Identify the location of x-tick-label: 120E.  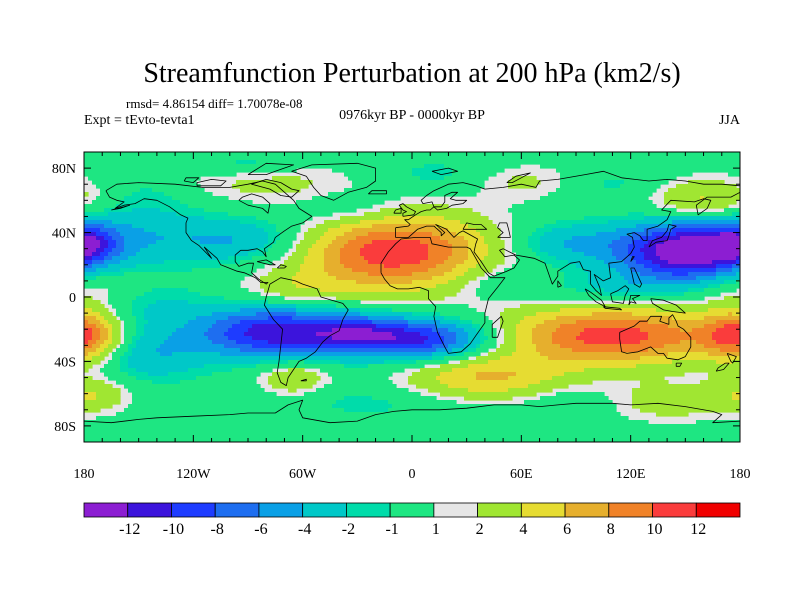
(631, 474).